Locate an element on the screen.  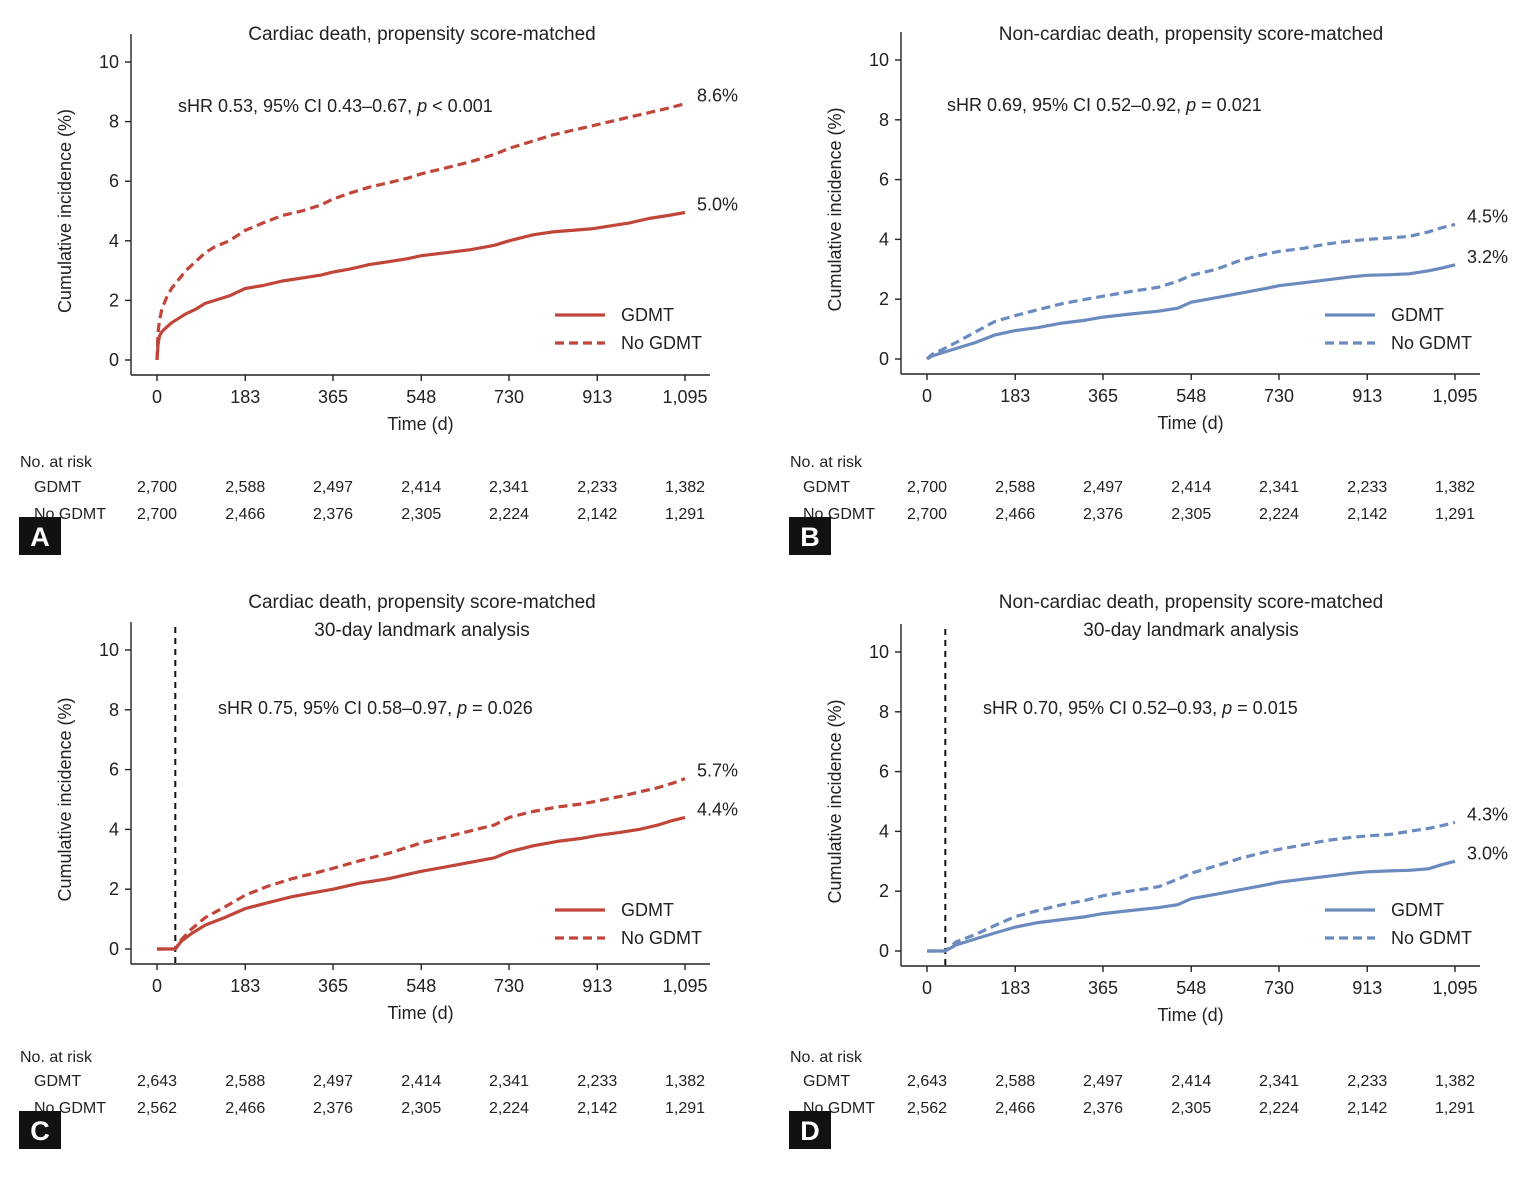
panel-letter: C is located at coordinates (40, 1131).